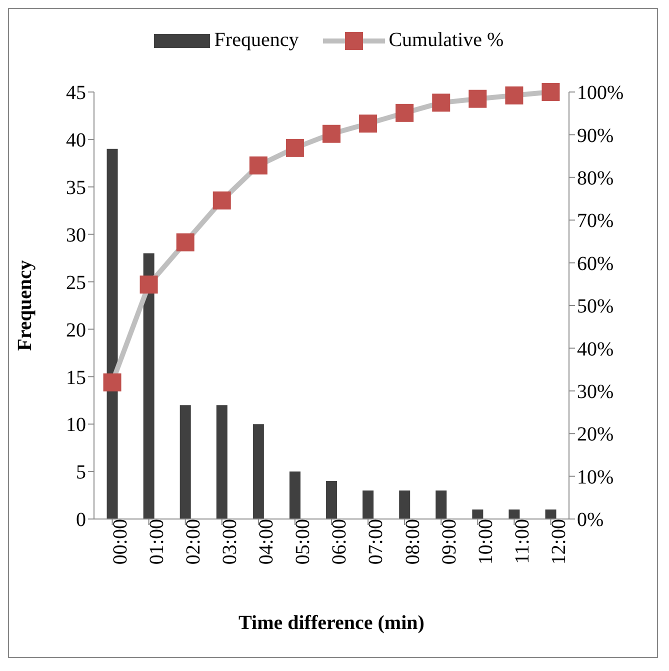  I want to click on legend-label: Frequency, so click(256, 40).